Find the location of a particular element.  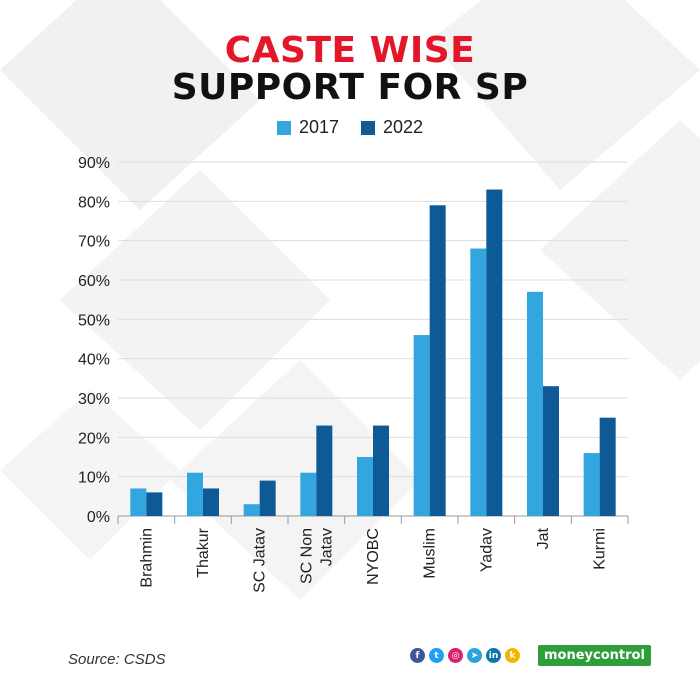

y-tick-label: 20% is located at coordinates (94, 438).